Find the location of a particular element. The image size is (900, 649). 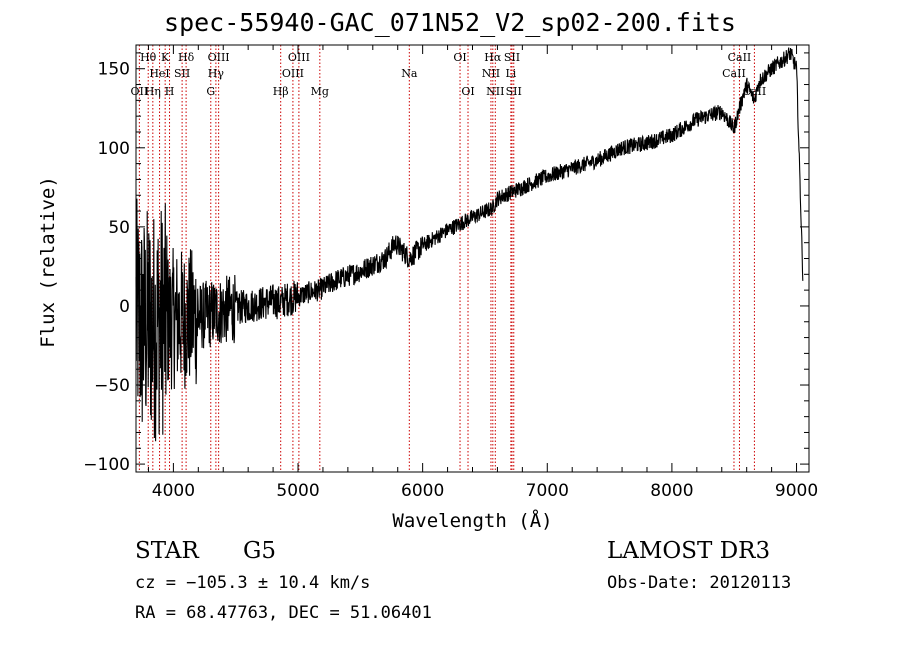

line-label: G is located at coordinates (210, 91).